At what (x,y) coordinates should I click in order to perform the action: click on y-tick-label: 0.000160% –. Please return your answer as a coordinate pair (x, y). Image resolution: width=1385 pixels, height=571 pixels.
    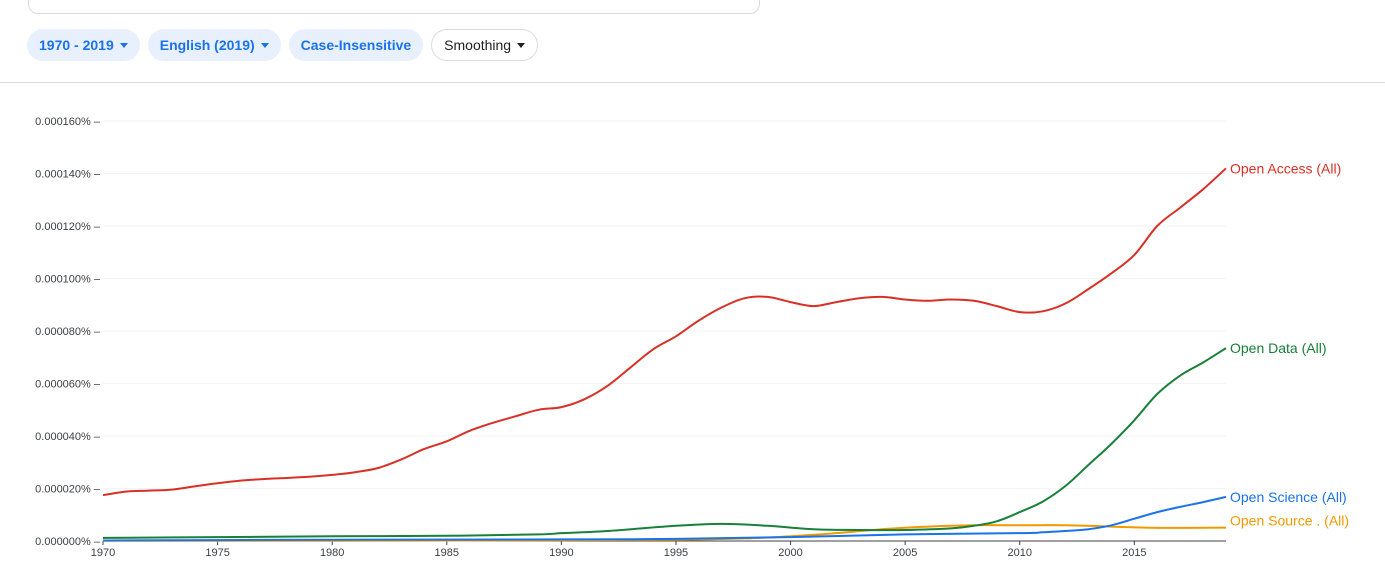
    Looking at the image, I should click on (68, 122).